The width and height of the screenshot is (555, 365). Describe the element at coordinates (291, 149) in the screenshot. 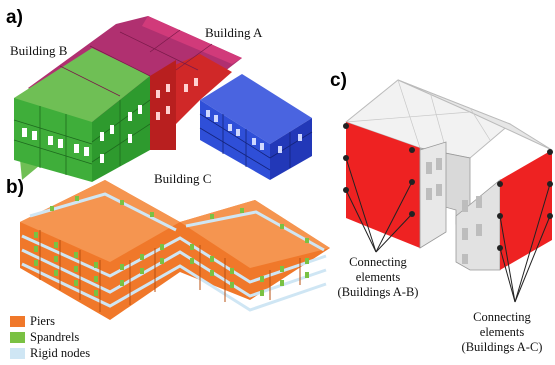

I see `building-c-side-wall` at that location.